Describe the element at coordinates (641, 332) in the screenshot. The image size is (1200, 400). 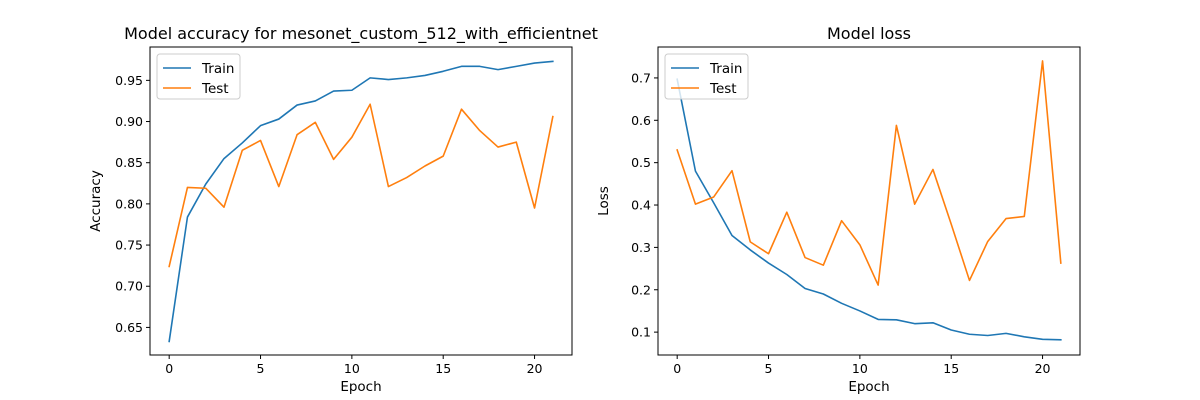
I see `y-tick-label: 0.1` at that location.